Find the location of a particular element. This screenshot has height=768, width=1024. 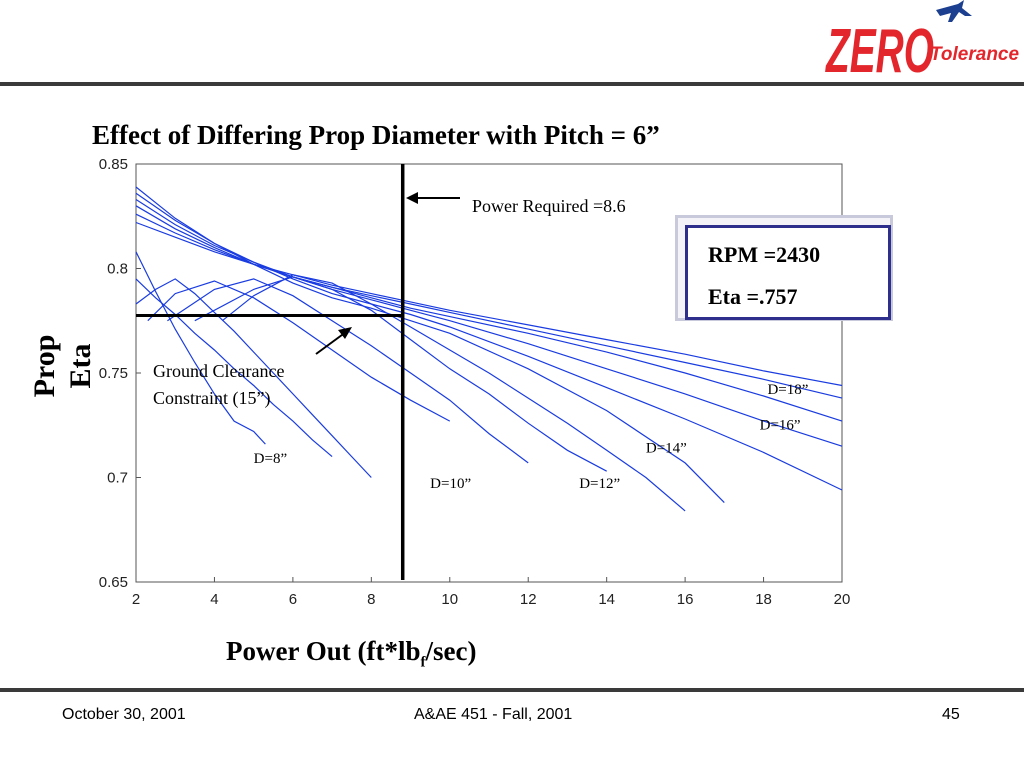

x-tick-label: 6 is located at coordinates (293, 599).